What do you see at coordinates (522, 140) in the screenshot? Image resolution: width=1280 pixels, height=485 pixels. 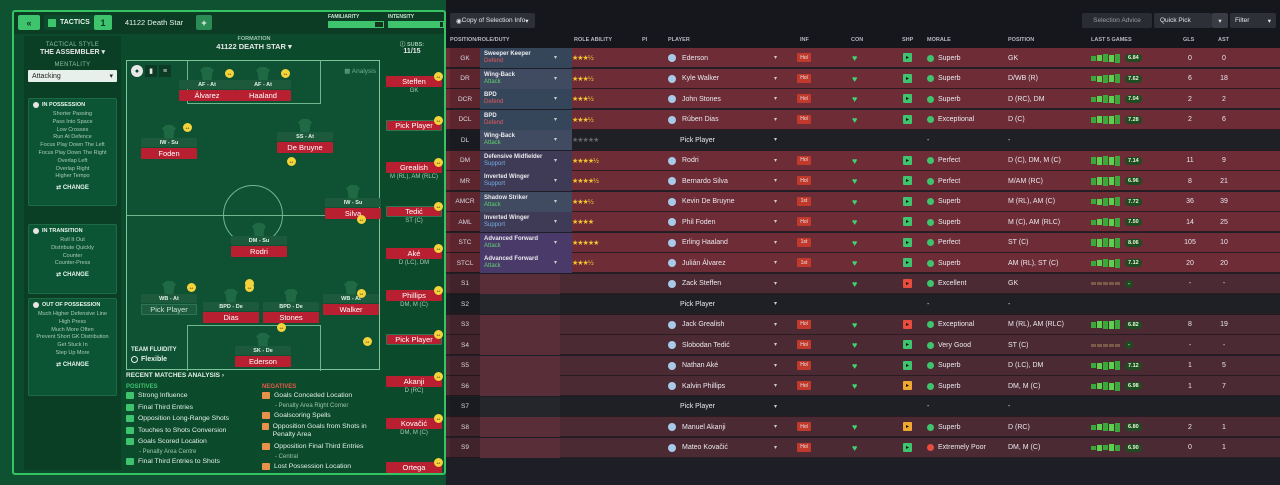 I see `role-duty: Wing-Back Attack` at bounding box center [522, 140].